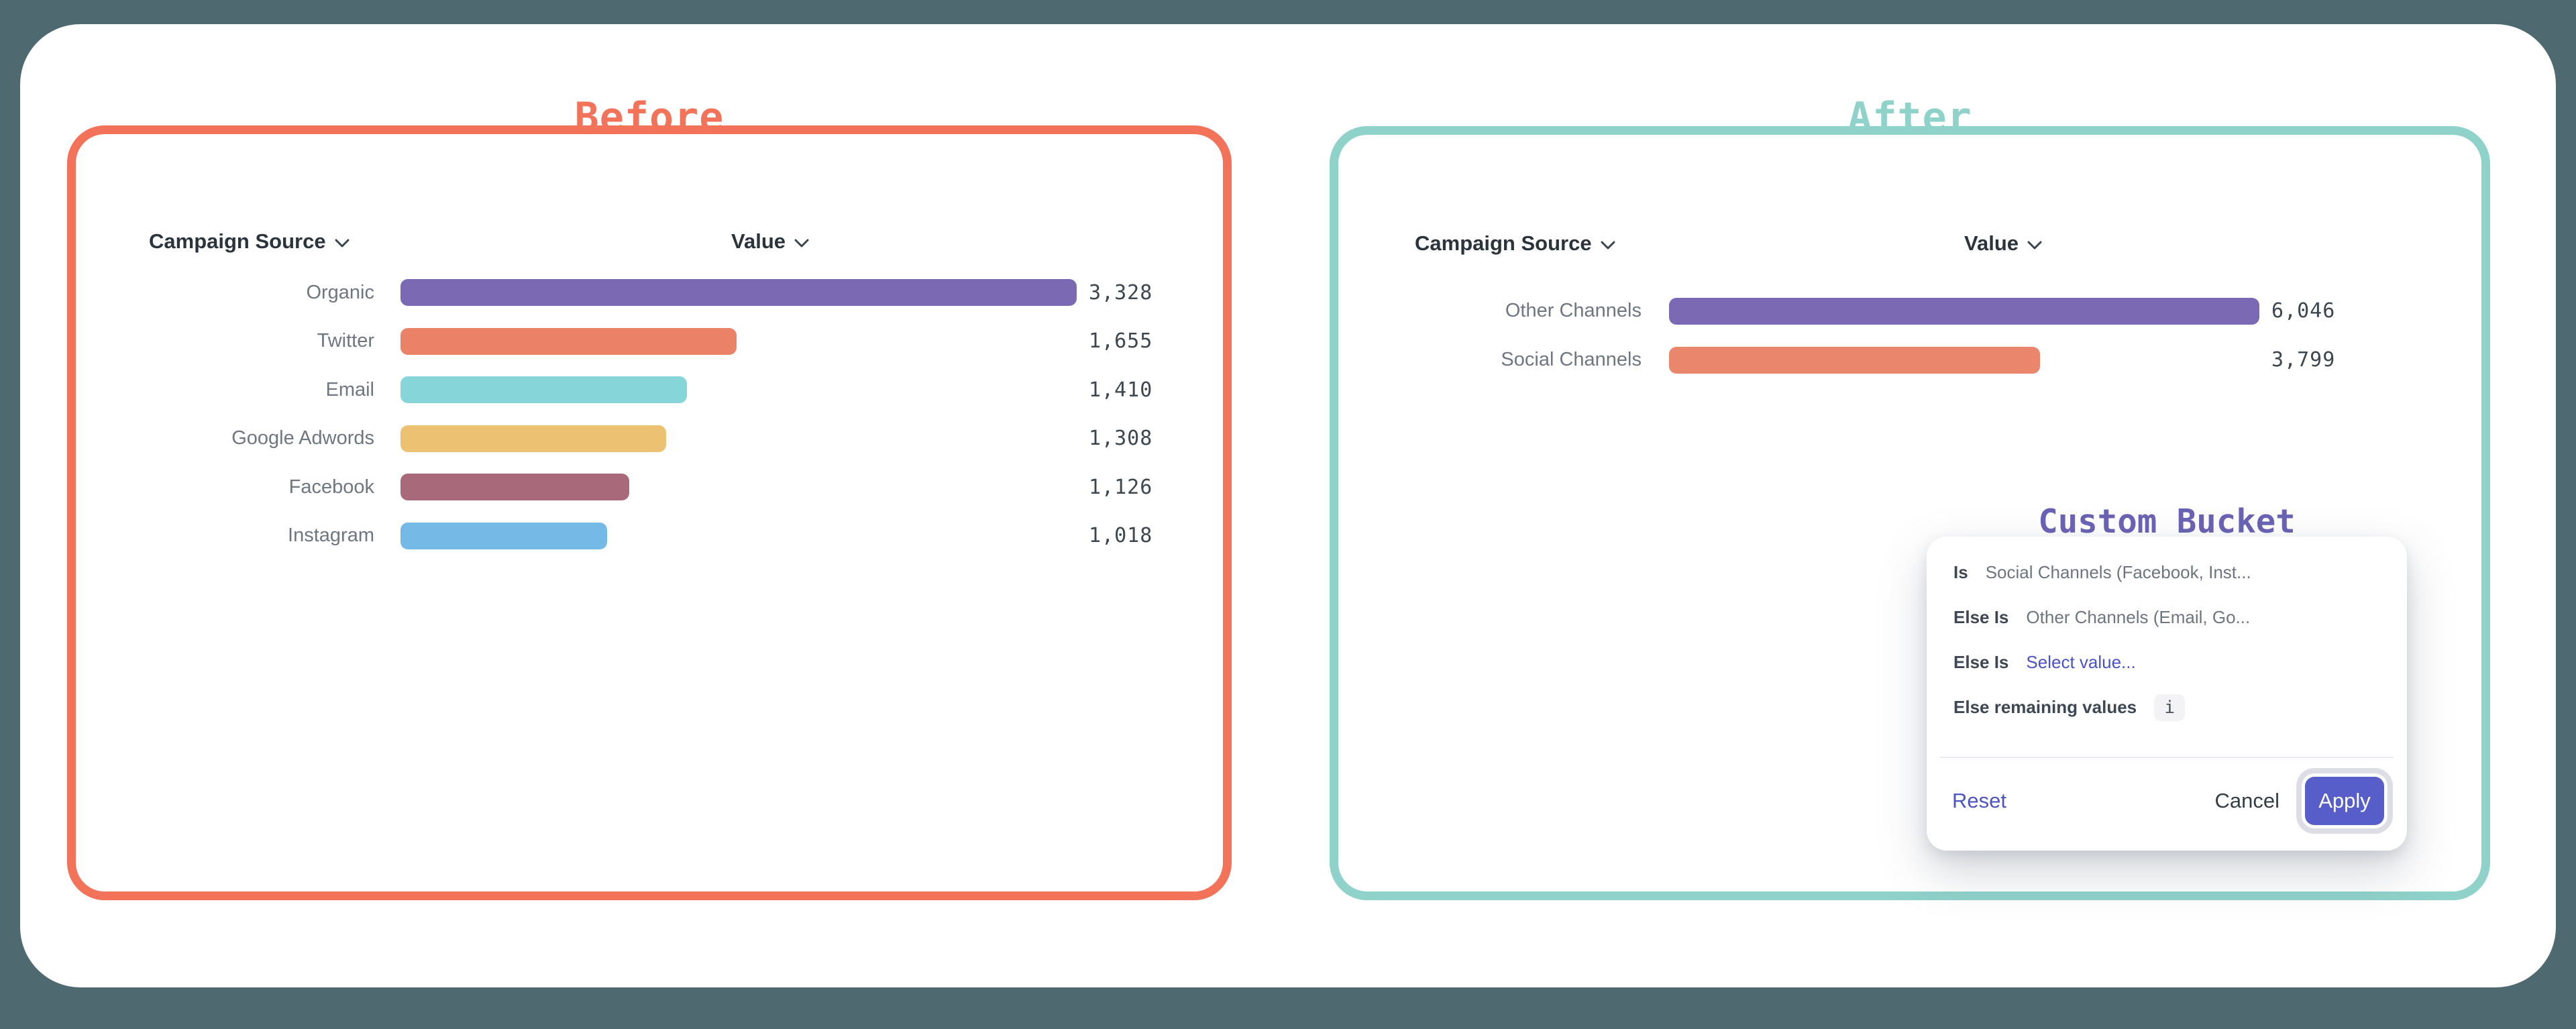  Describe the element at coordinates (2344, 801) in the screenshot. I see `apply-button: Apply` at that location.